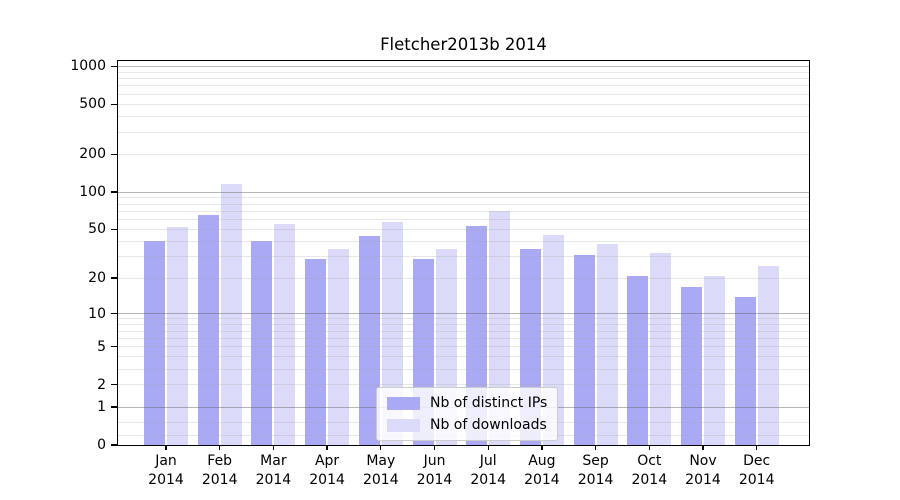 The width and height of the screenshot is (900, 500). What do you see at coordinates (101, 346) in the screenshot?
I see `y-tick-label: 5` at bounding box center [101, 346].